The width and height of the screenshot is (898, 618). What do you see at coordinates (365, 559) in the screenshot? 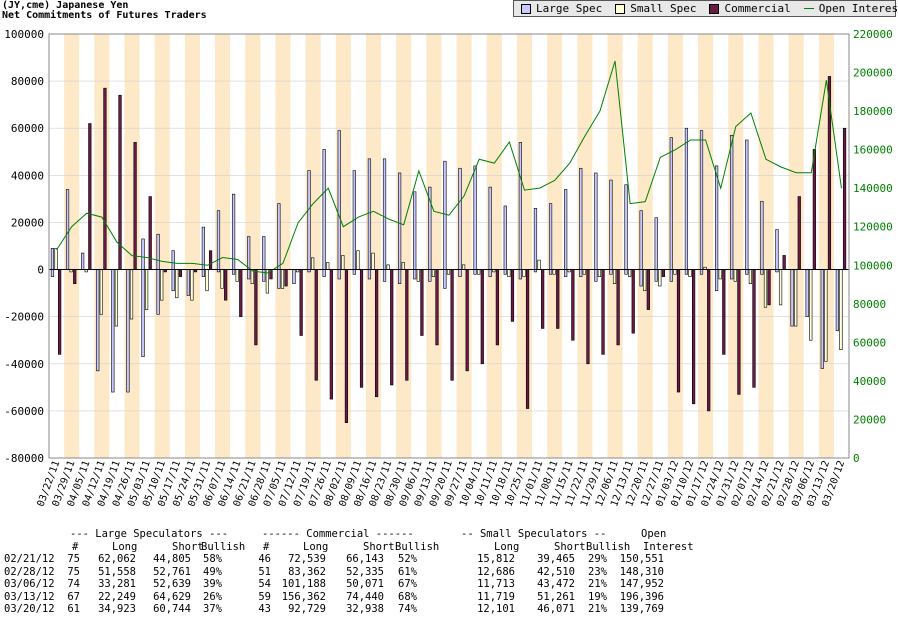
I see `table-cell: 66,143` at bounding box center [365, 559].